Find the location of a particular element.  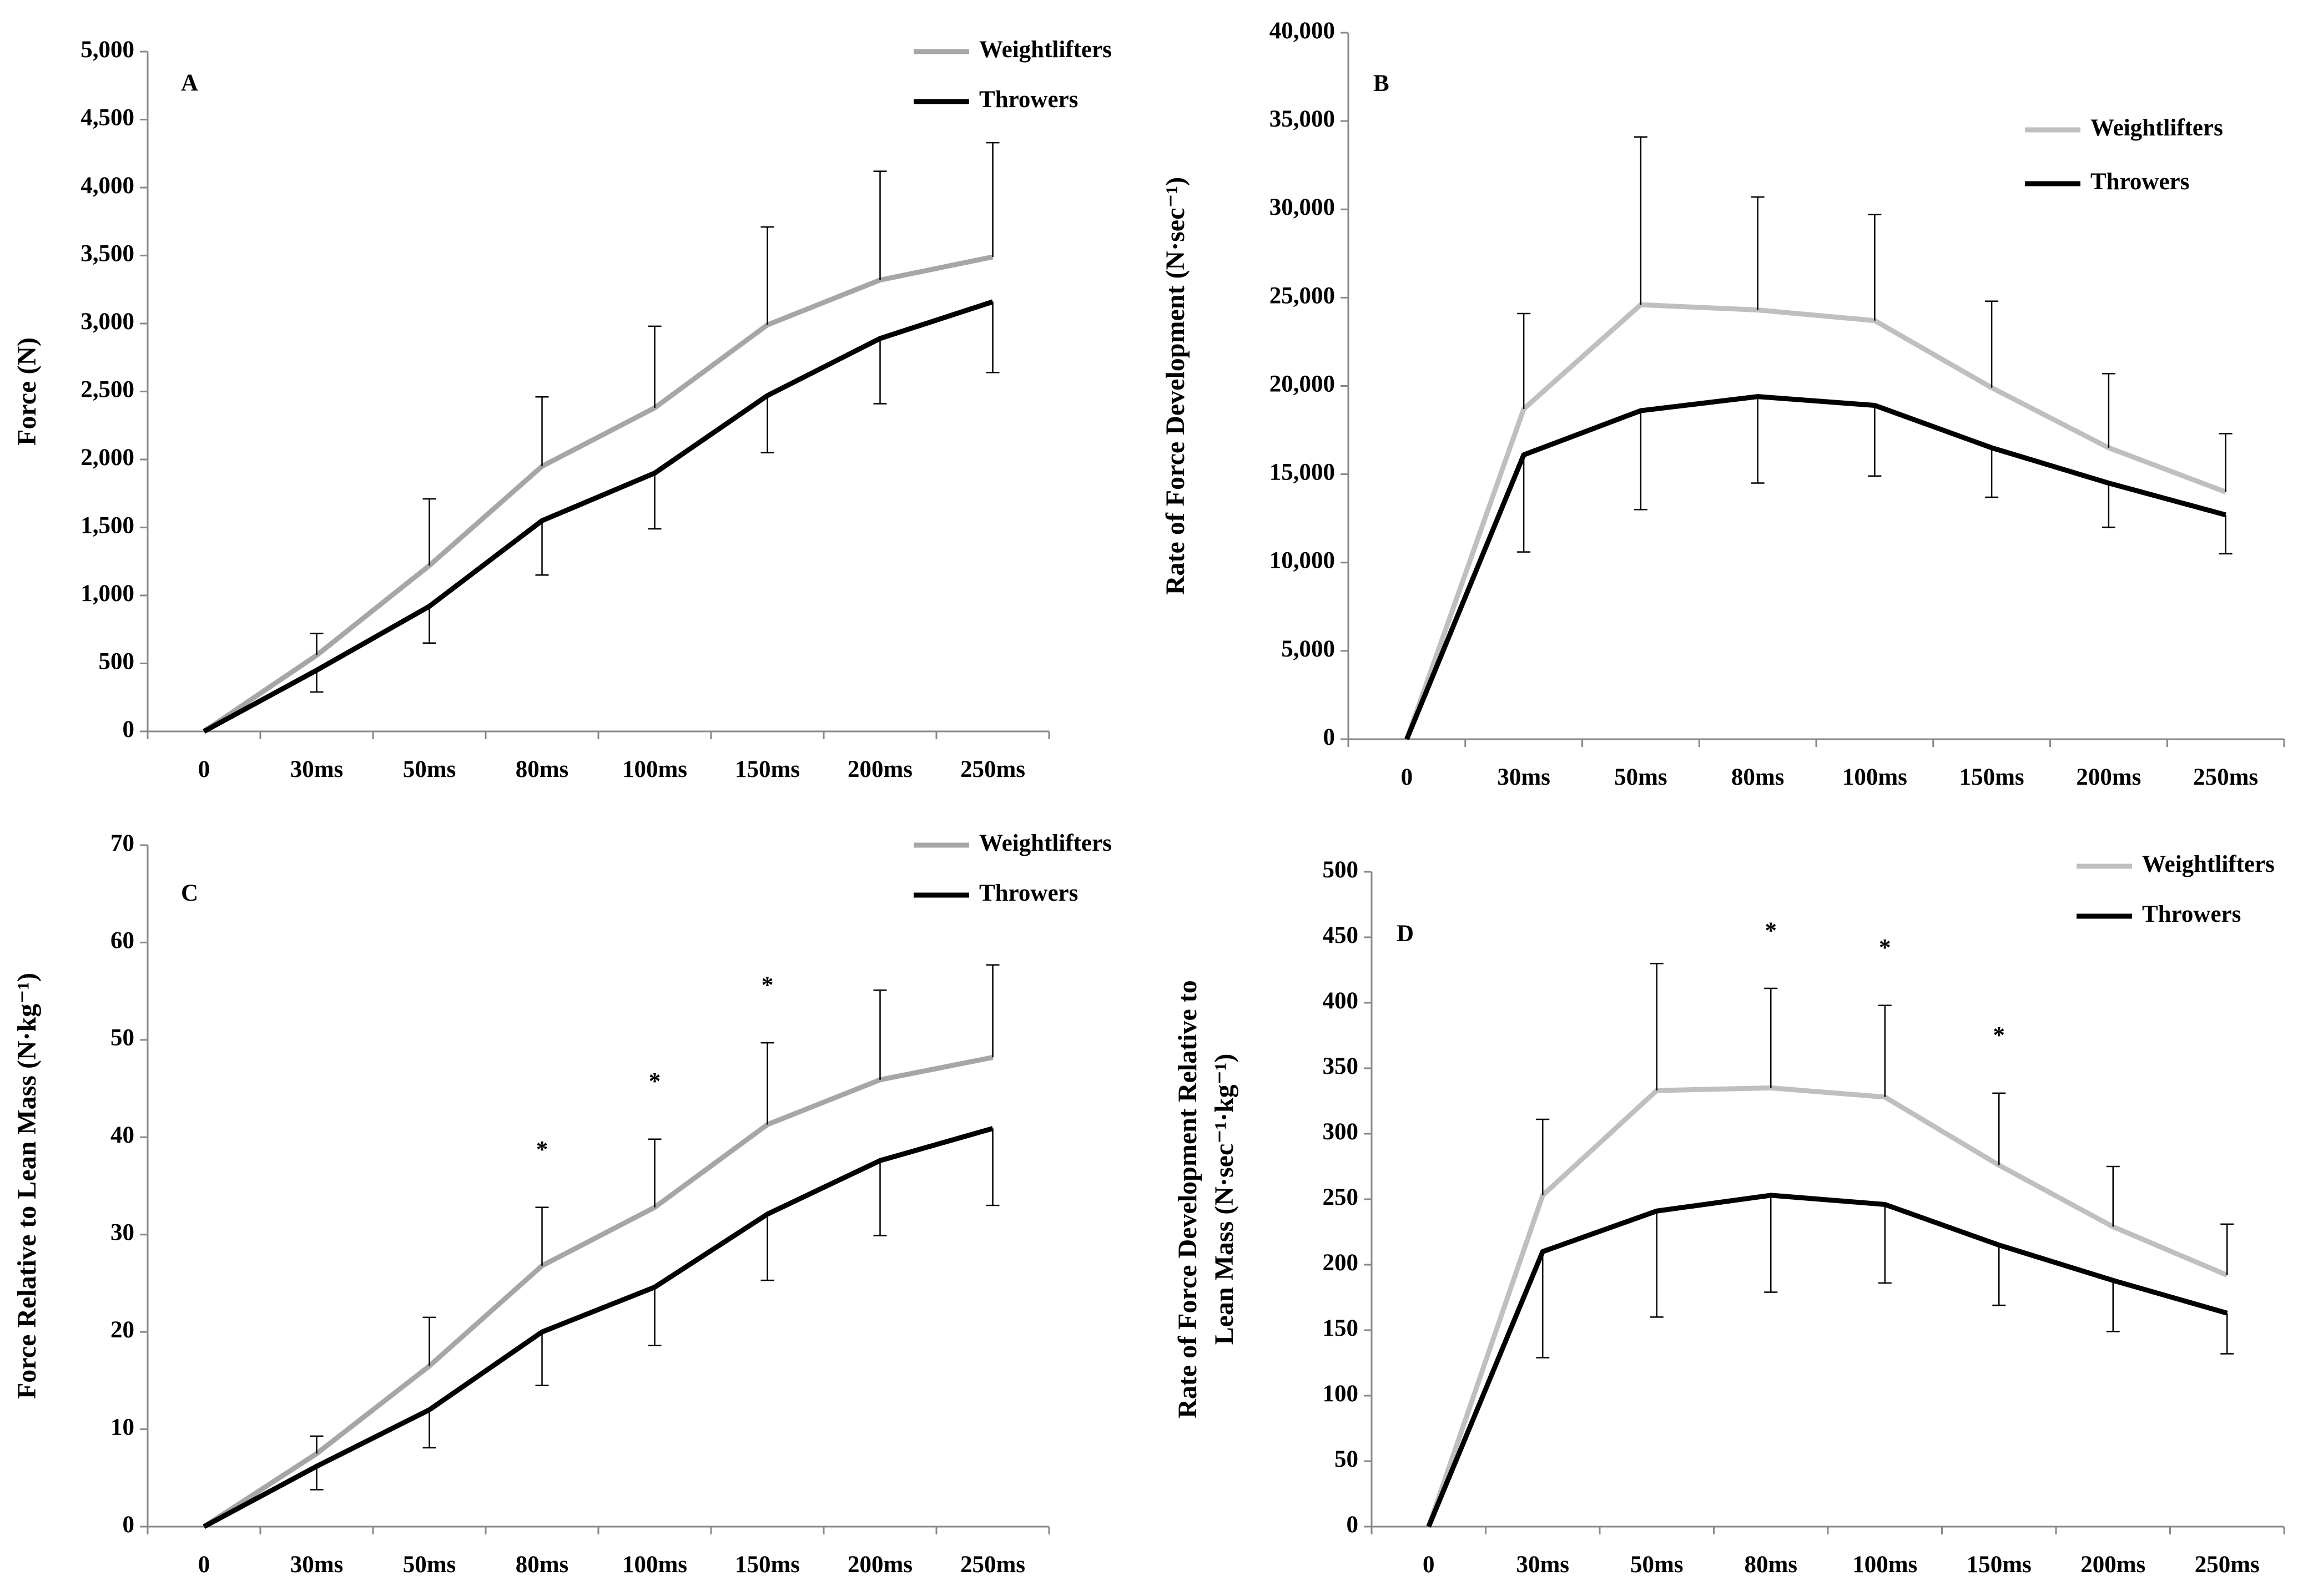

y-tick-label: 20,000 is located at coordinates (1302, 384).